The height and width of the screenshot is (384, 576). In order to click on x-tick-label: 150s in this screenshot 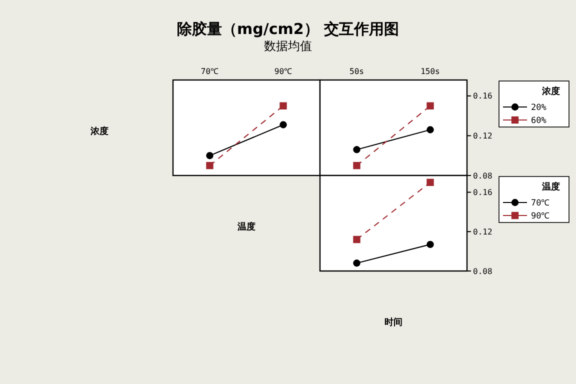, I will do `click(430, 71)`.